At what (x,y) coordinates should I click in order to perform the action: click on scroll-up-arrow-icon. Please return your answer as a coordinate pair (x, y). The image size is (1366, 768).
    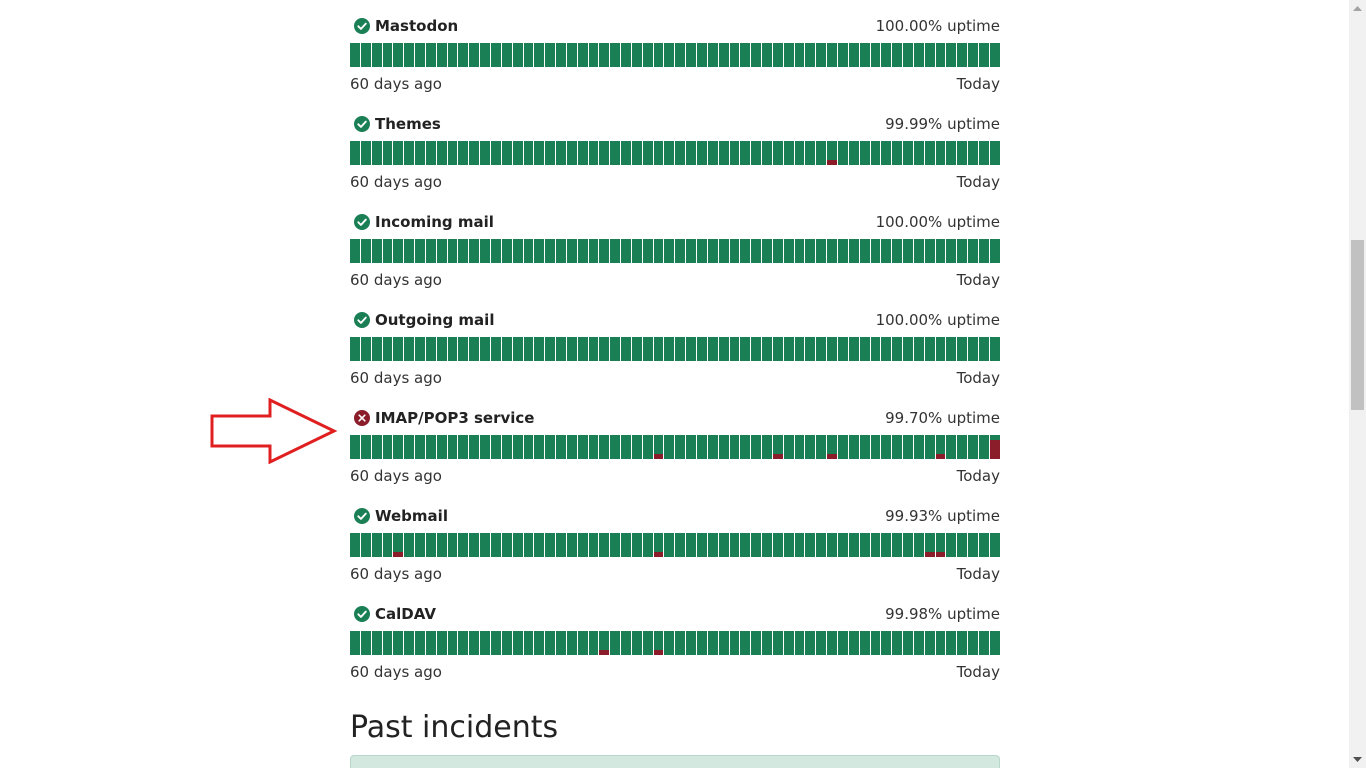
    Looking at the image, I should click on (1357, 8).